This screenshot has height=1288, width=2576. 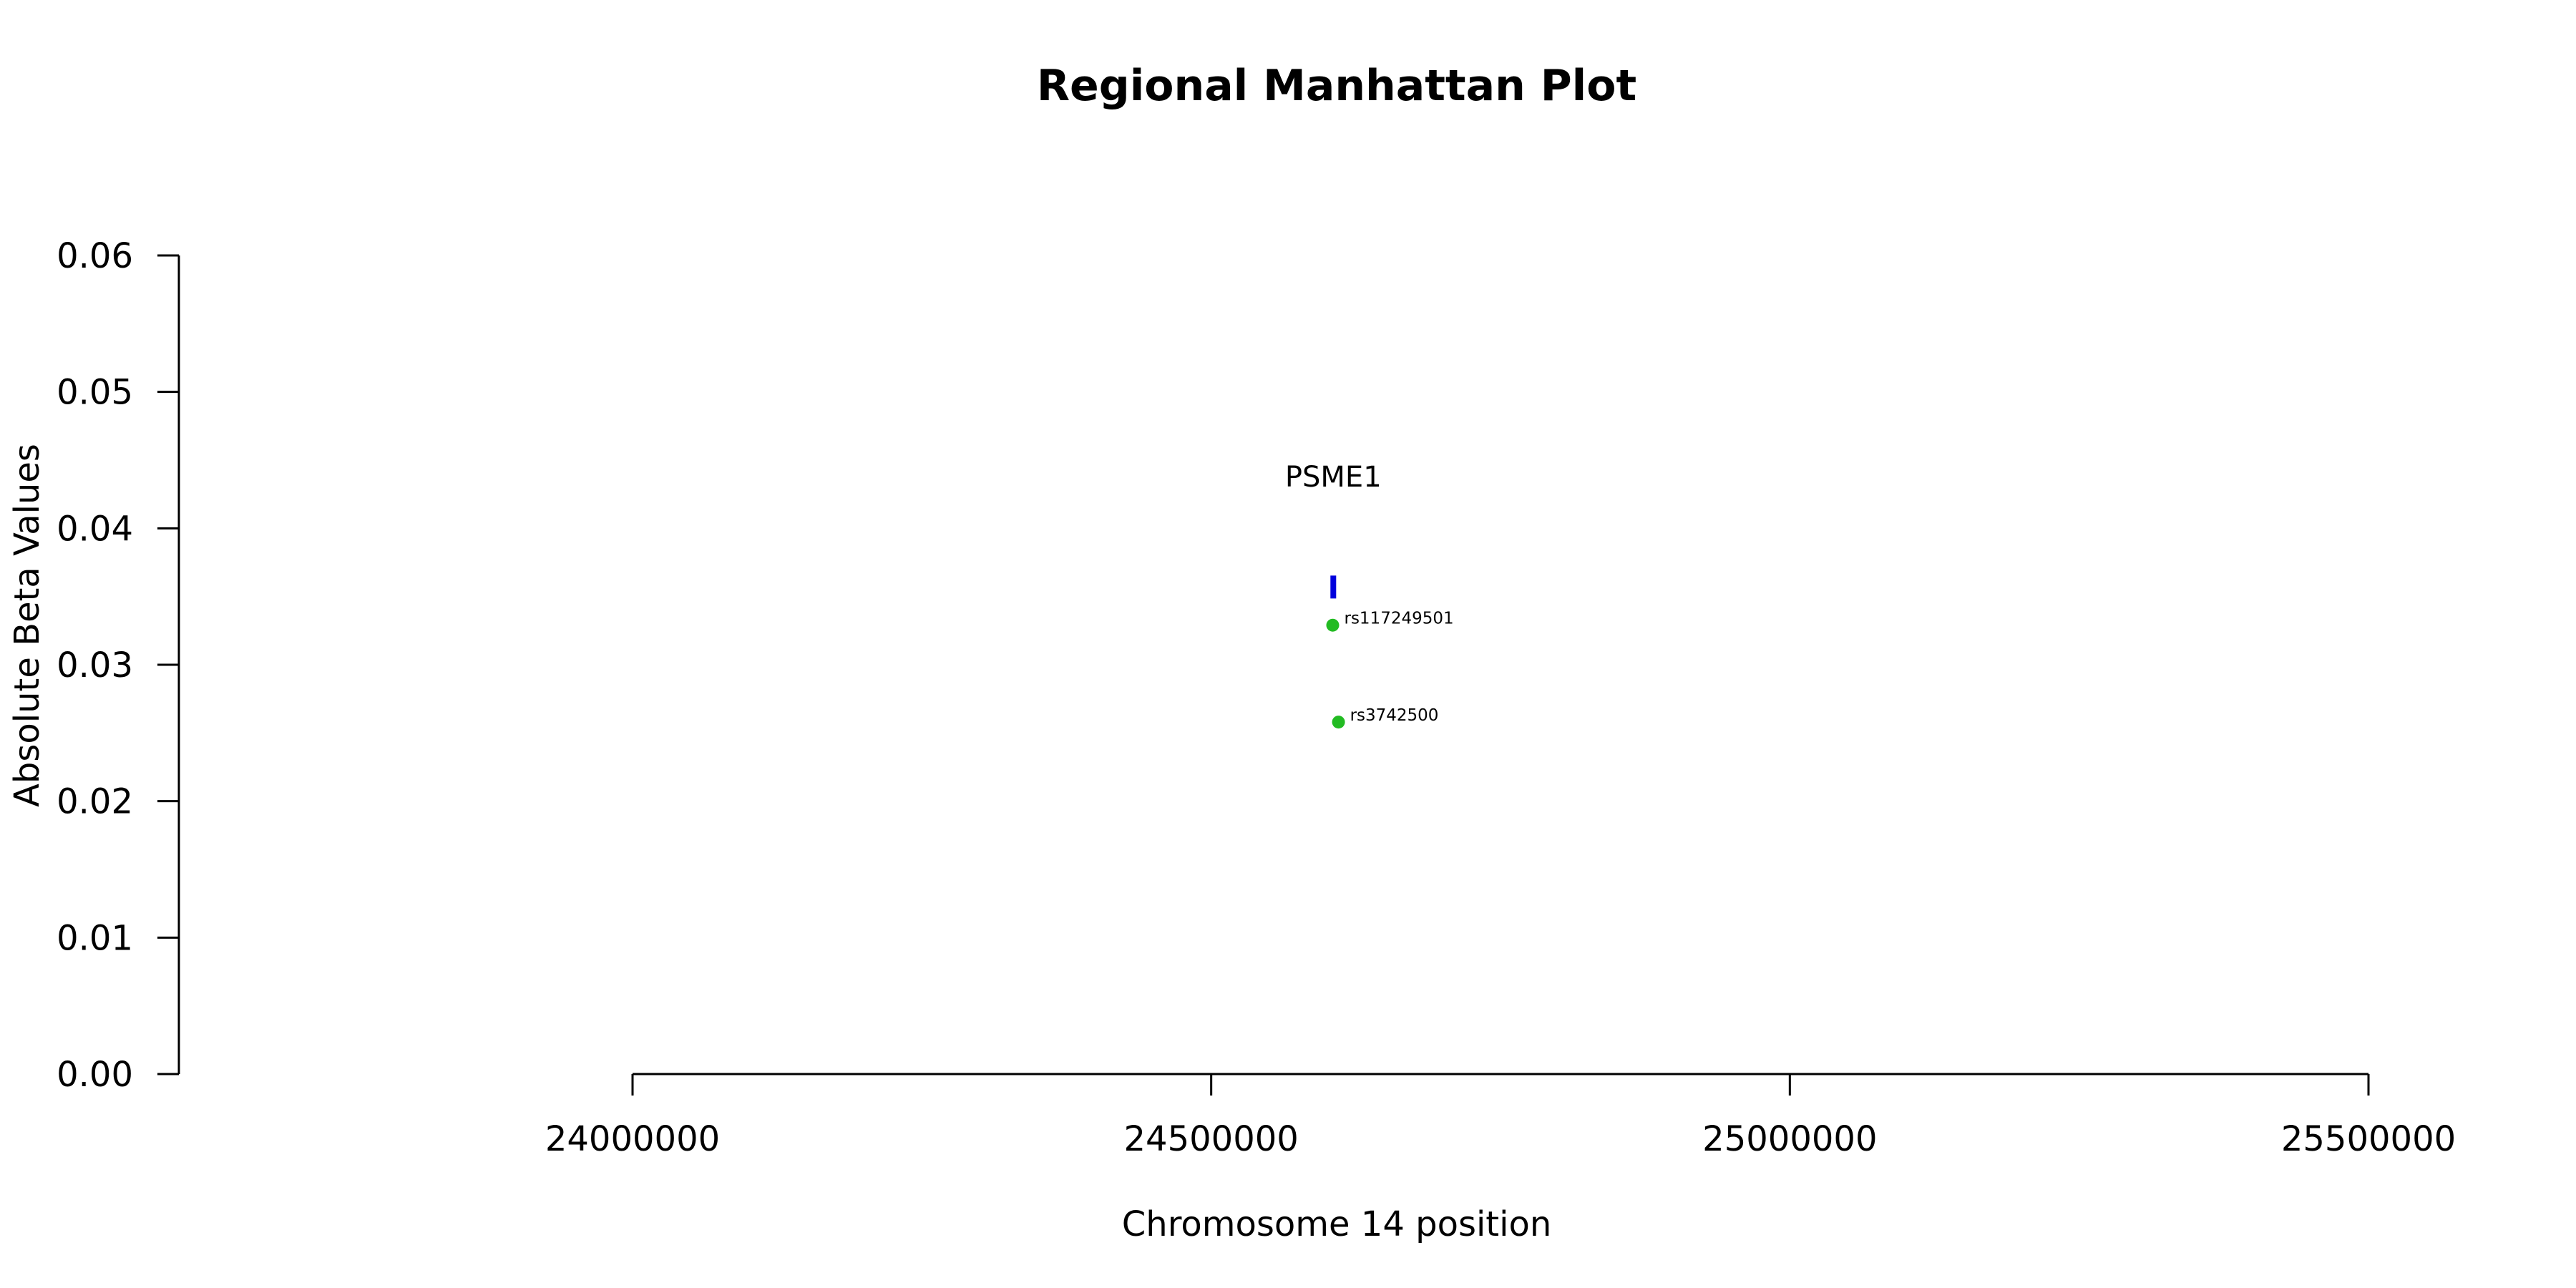 What do you see at coordinates (95, 256) in the screenshot?
I see `y-tick-label: 0.06` at bounding box center [95, 256].